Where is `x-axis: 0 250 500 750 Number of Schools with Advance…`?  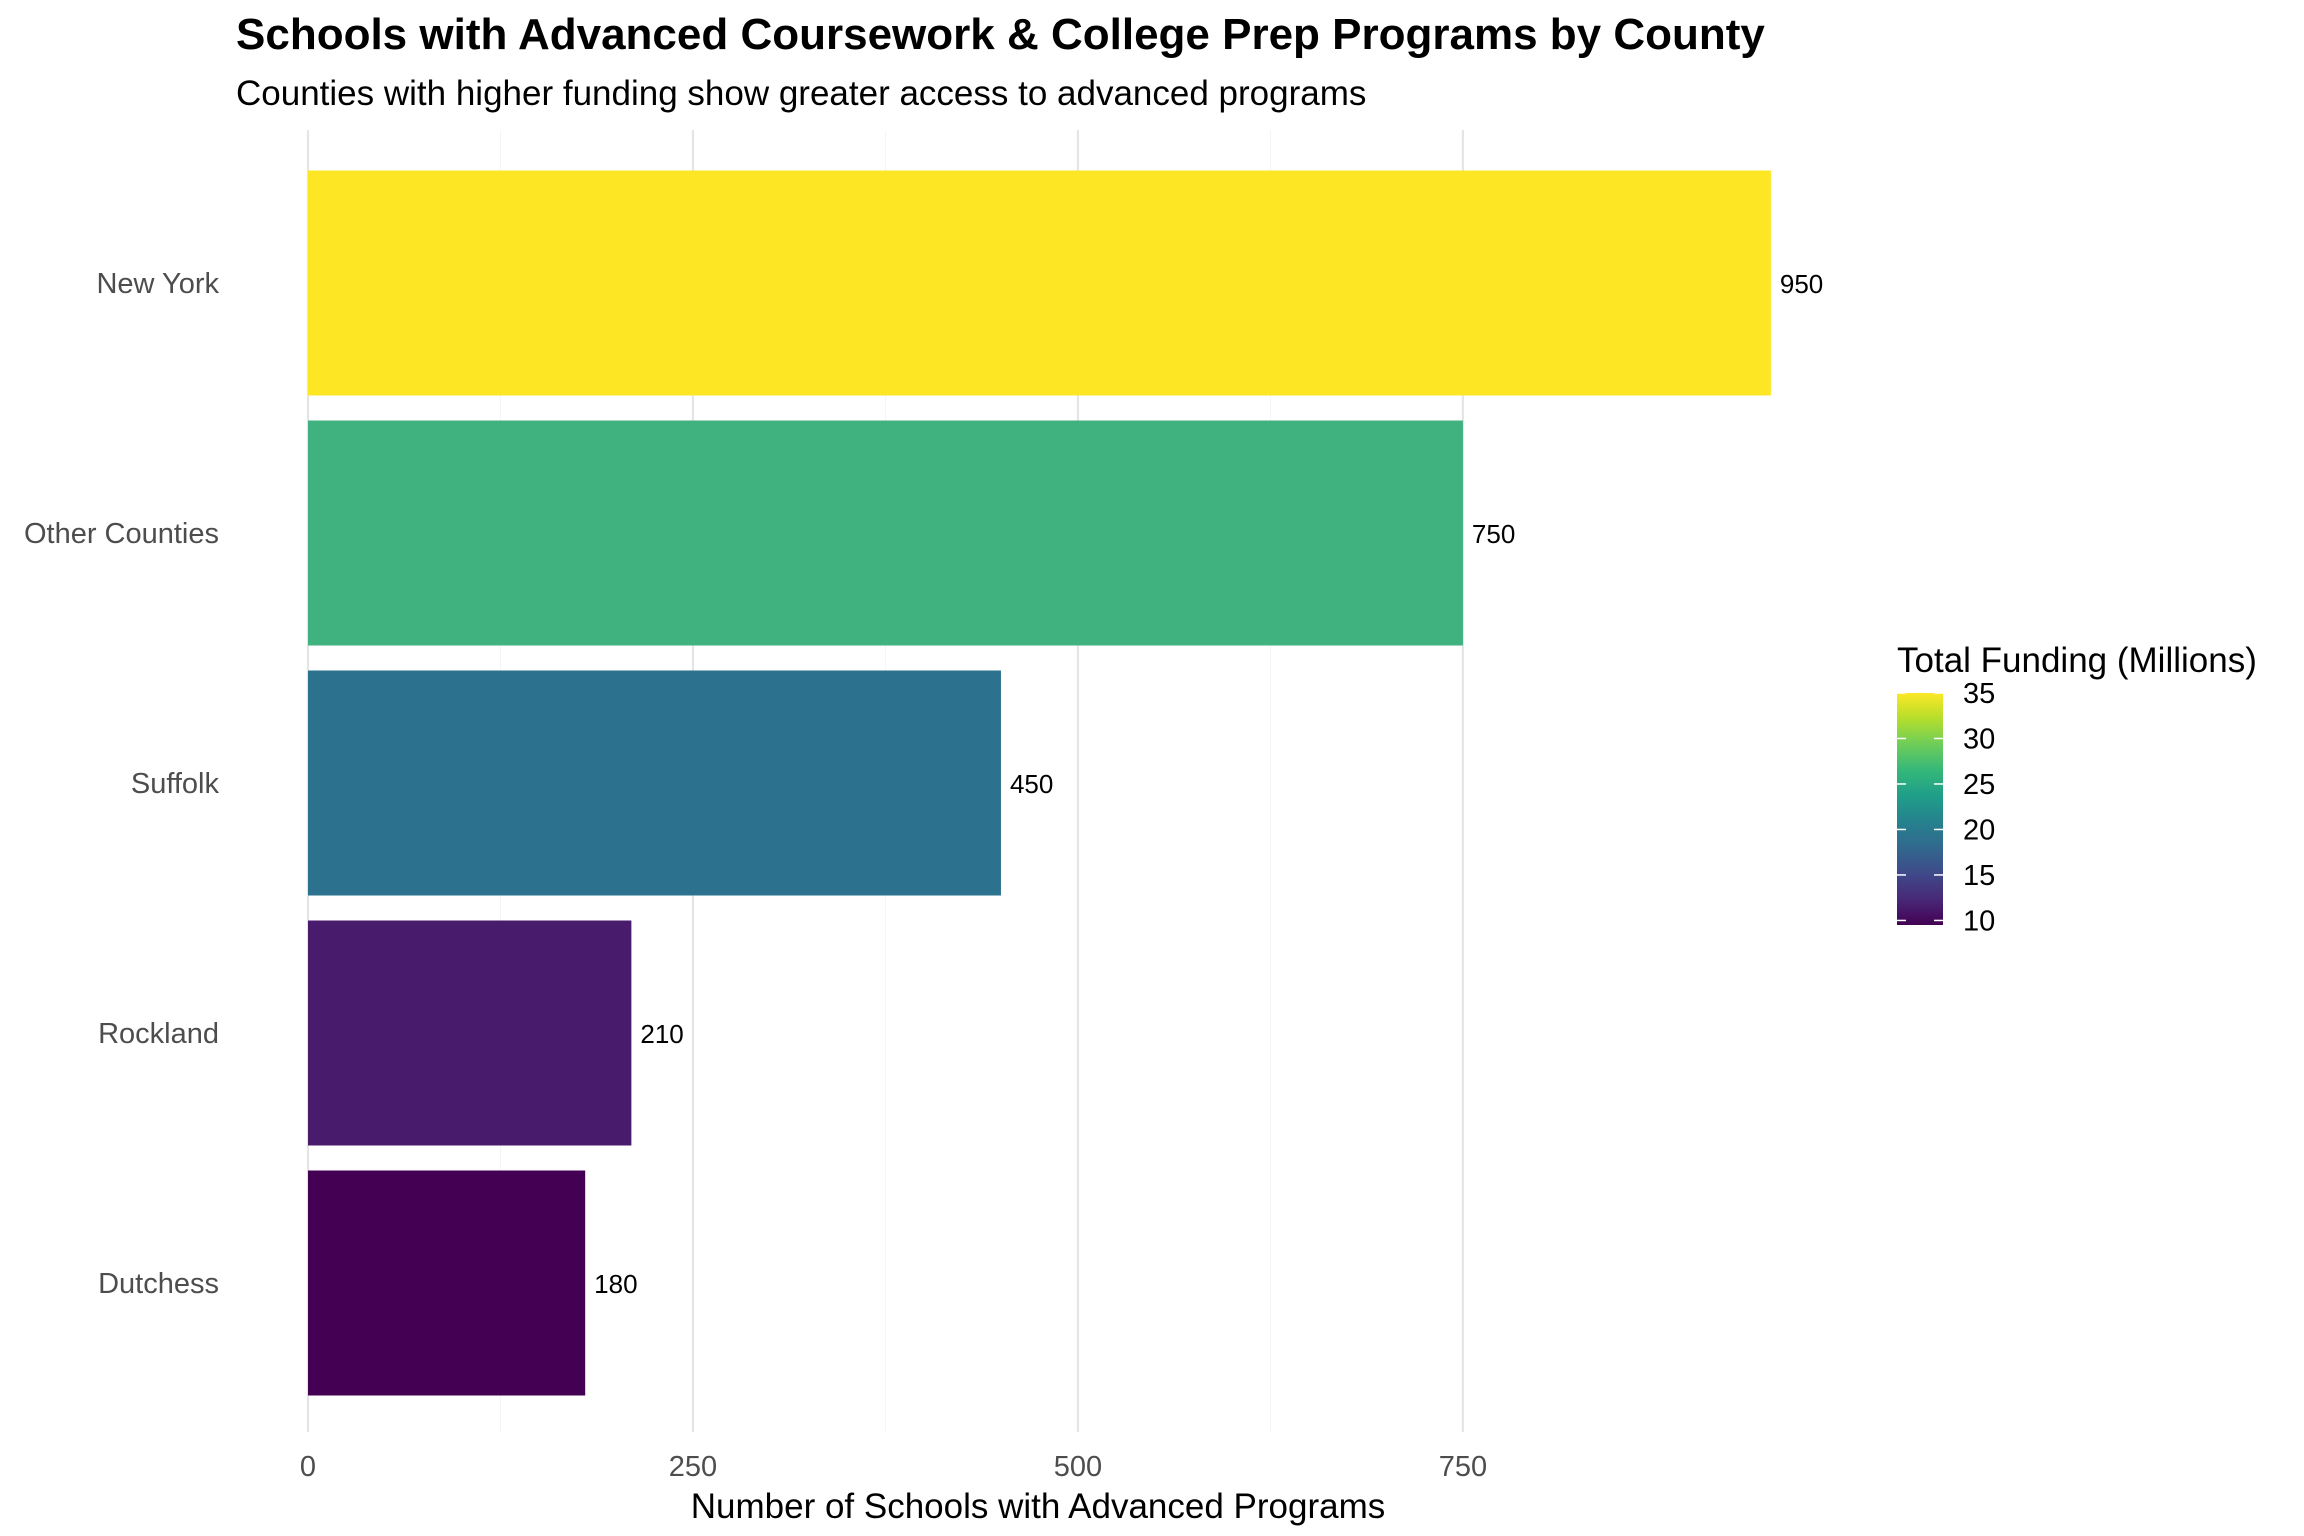 x-axis: 0 250 500 750 Number of Schools with Advance… is located at coordinates (893, 1488).